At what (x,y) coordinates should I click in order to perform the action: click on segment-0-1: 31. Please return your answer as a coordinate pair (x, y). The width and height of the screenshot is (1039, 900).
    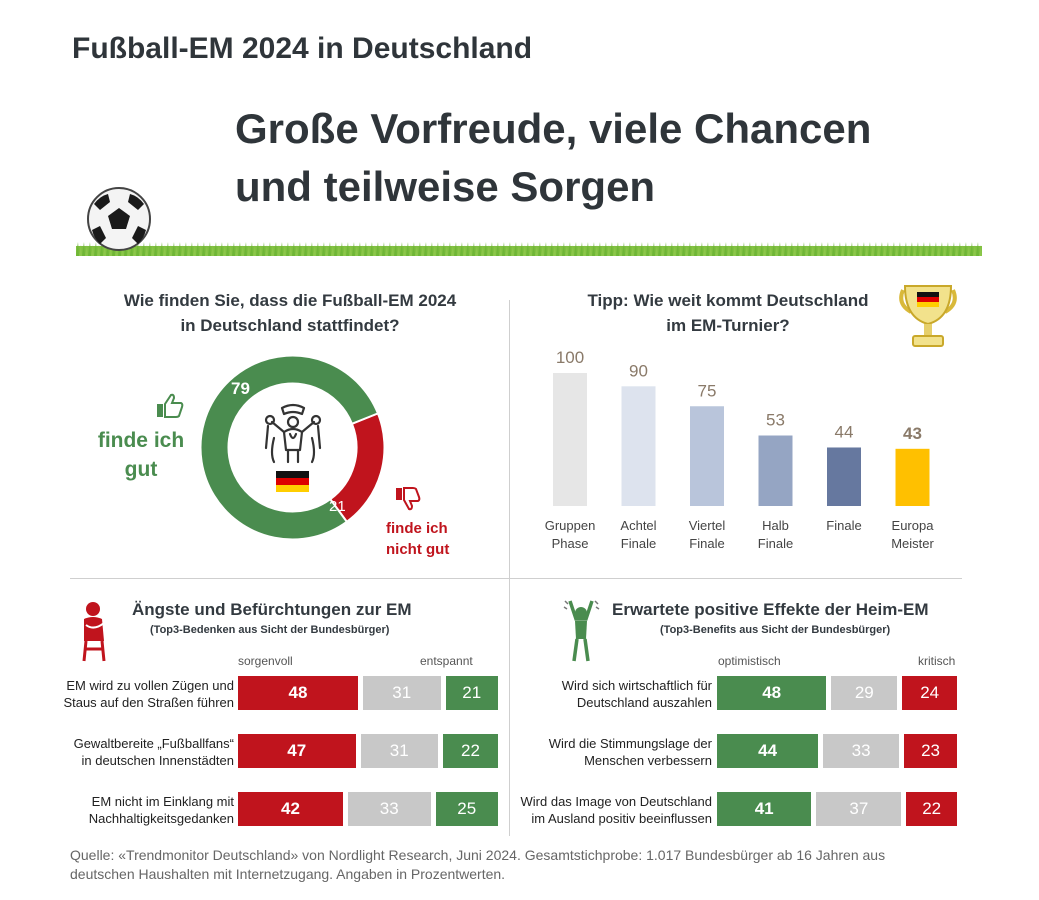
    Looking at the image, I should click on (402, 693).